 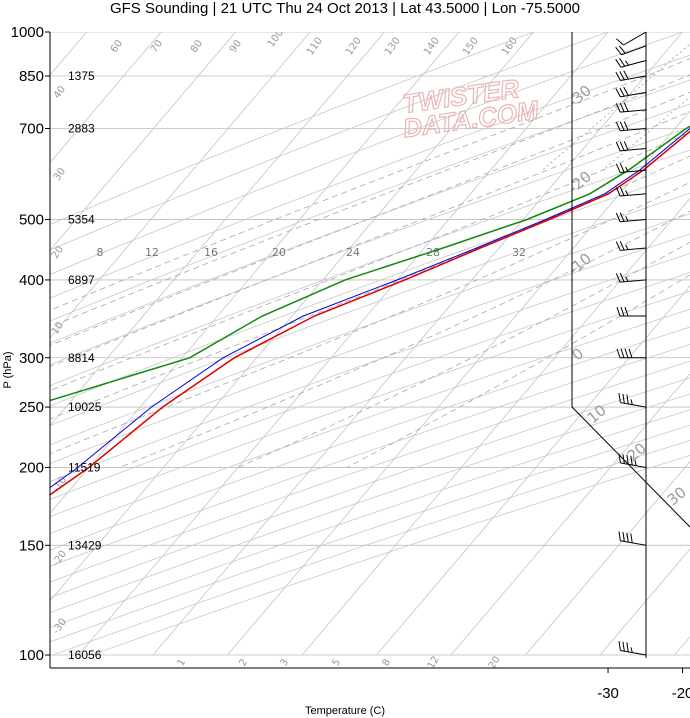 I want to click on y-tick-label: 100, so click(x=31, y=655).